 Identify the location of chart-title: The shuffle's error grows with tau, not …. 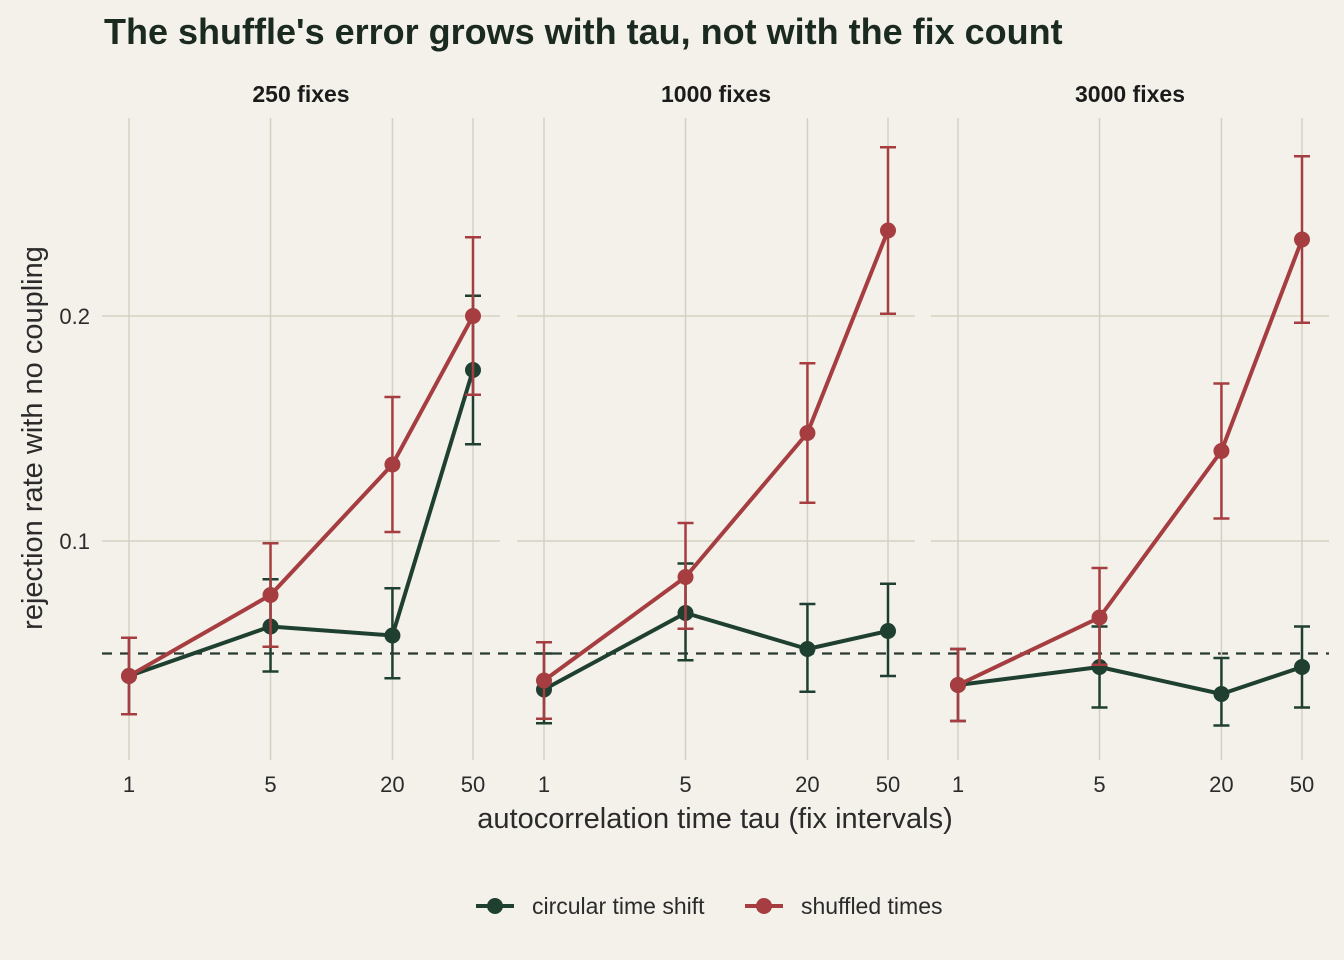
(583, 31).